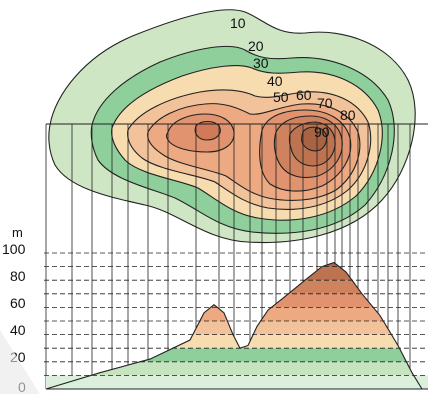 The height and width of the screenshot is (394, 432). I want to click on contour-labels: 10 20 30 40 50 60 70 80 90, so click(293, 77).